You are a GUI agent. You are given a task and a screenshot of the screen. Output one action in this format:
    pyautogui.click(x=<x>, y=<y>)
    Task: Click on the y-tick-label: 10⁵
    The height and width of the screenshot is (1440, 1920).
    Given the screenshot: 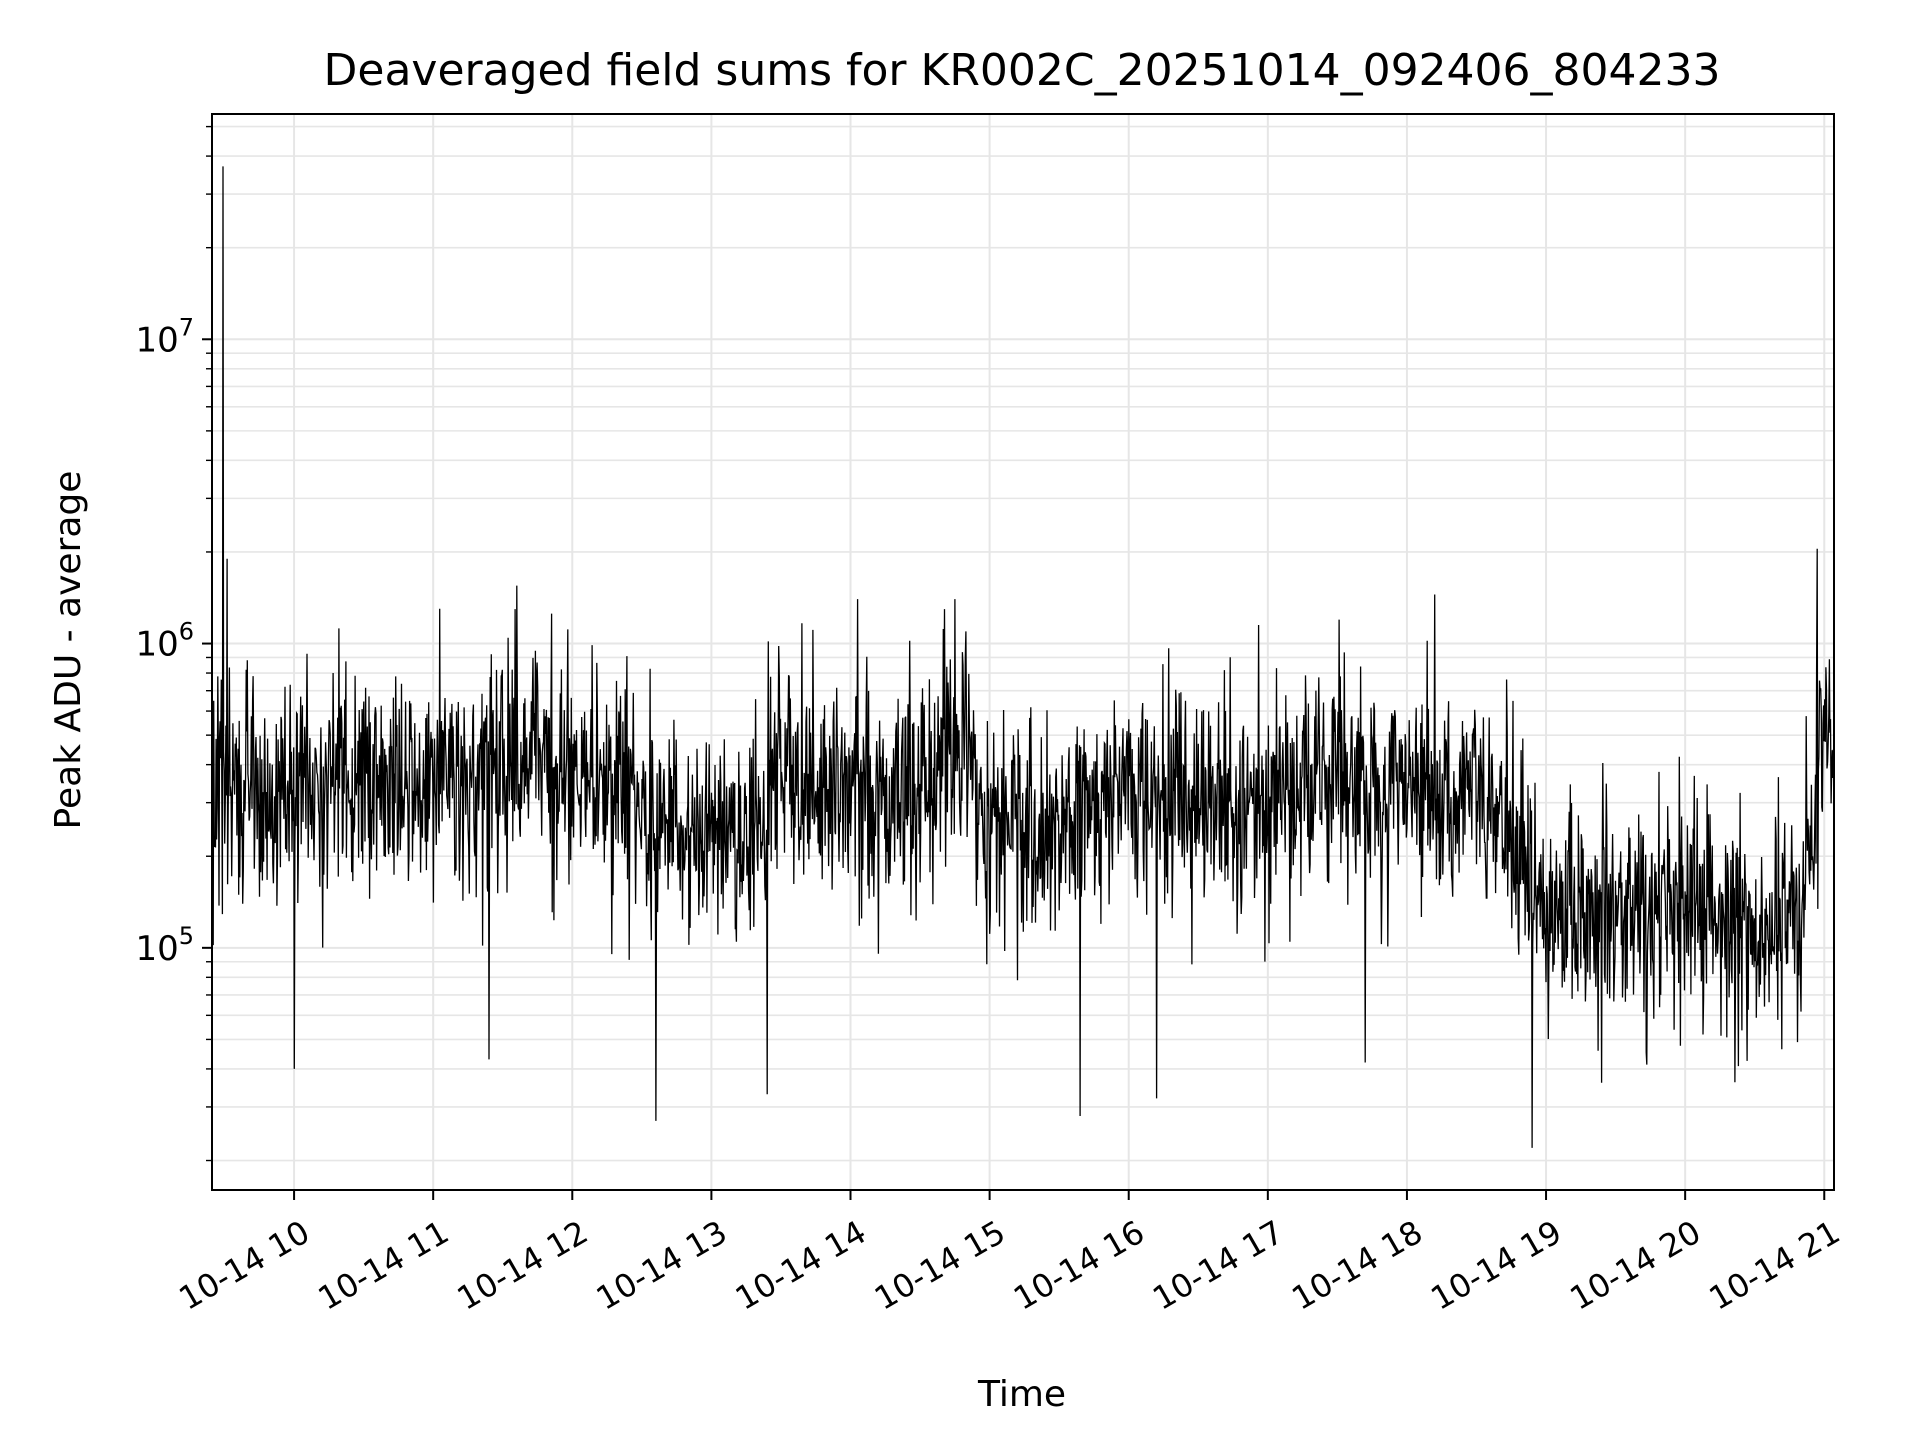 What is the action you would take?
    pyautogui.click(x=164, y=945)
    